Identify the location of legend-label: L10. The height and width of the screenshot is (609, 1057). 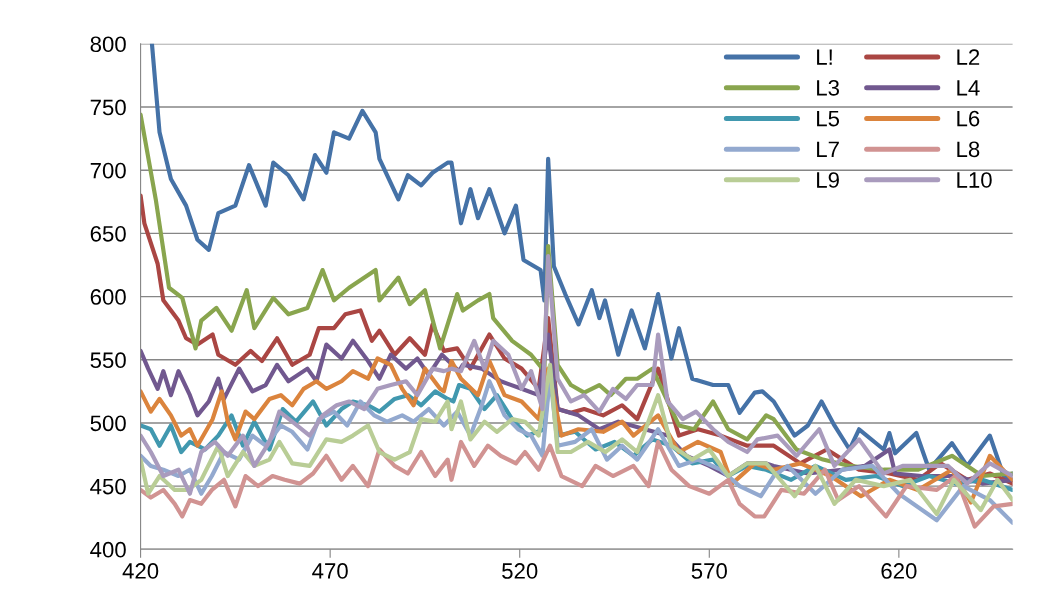
(974, 180).